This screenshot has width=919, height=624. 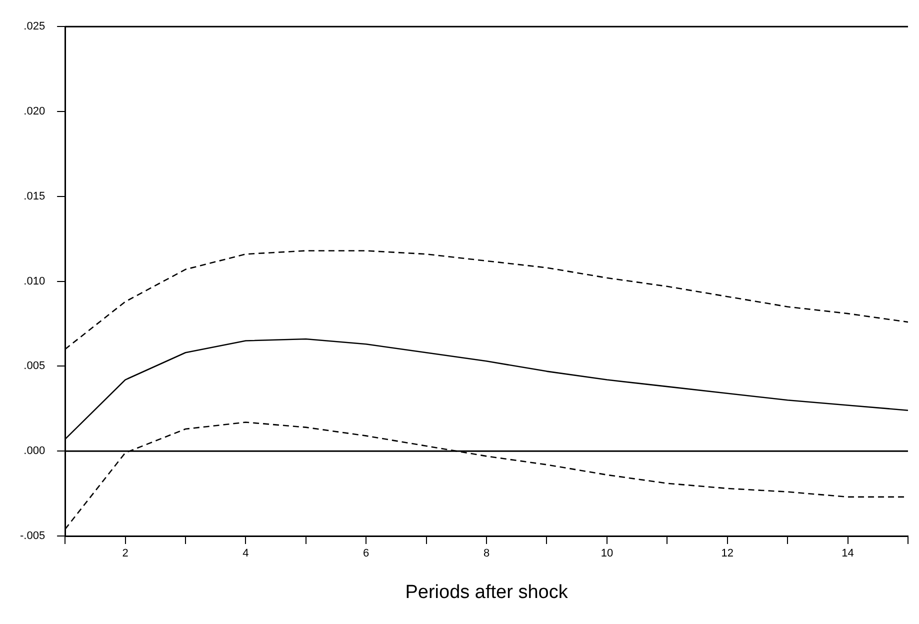 I want to click on y-tick-label: .005, so click(x=35, y=366).